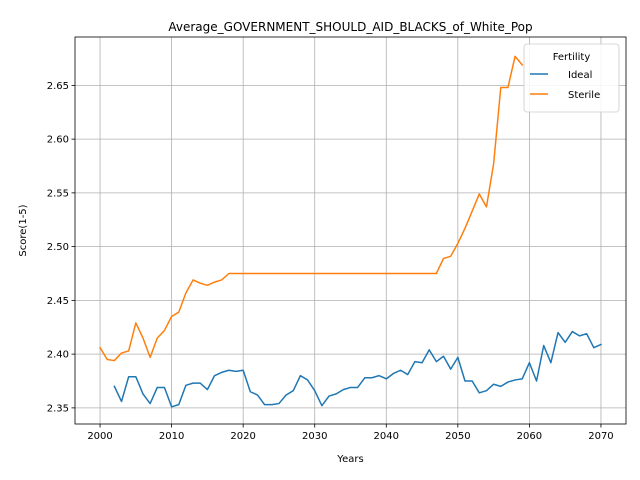 The image size is (640, 480). I want to click on legend-label-ideal: Ideal, so click(580, 75).